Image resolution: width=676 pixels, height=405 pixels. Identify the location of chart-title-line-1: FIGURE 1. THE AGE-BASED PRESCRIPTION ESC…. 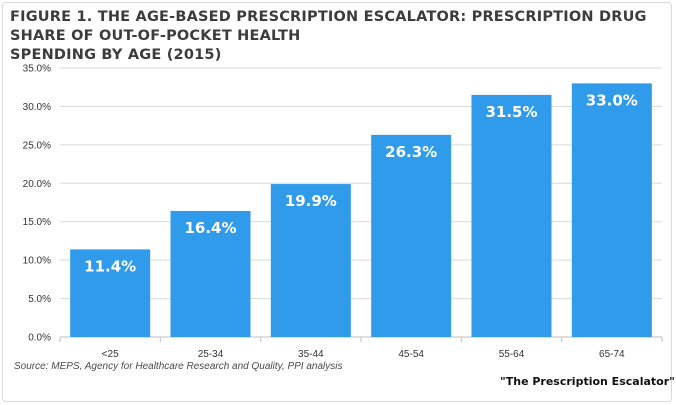
(328, 26).